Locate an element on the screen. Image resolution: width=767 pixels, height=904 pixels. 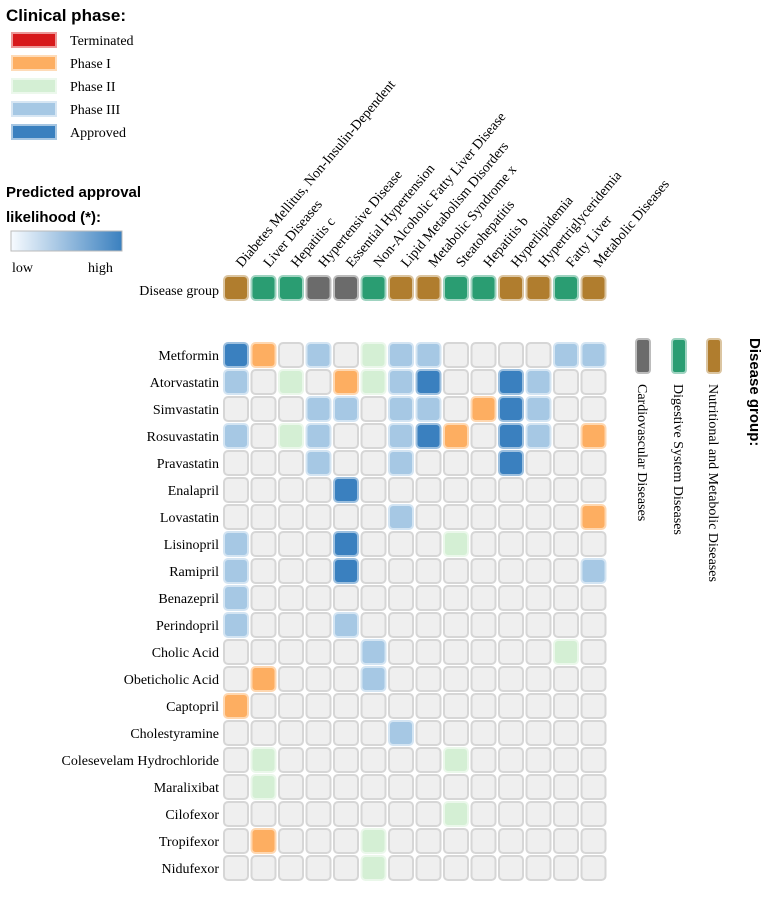
drug-label-1: Atorvastatin is located at coordinates (184, 383).